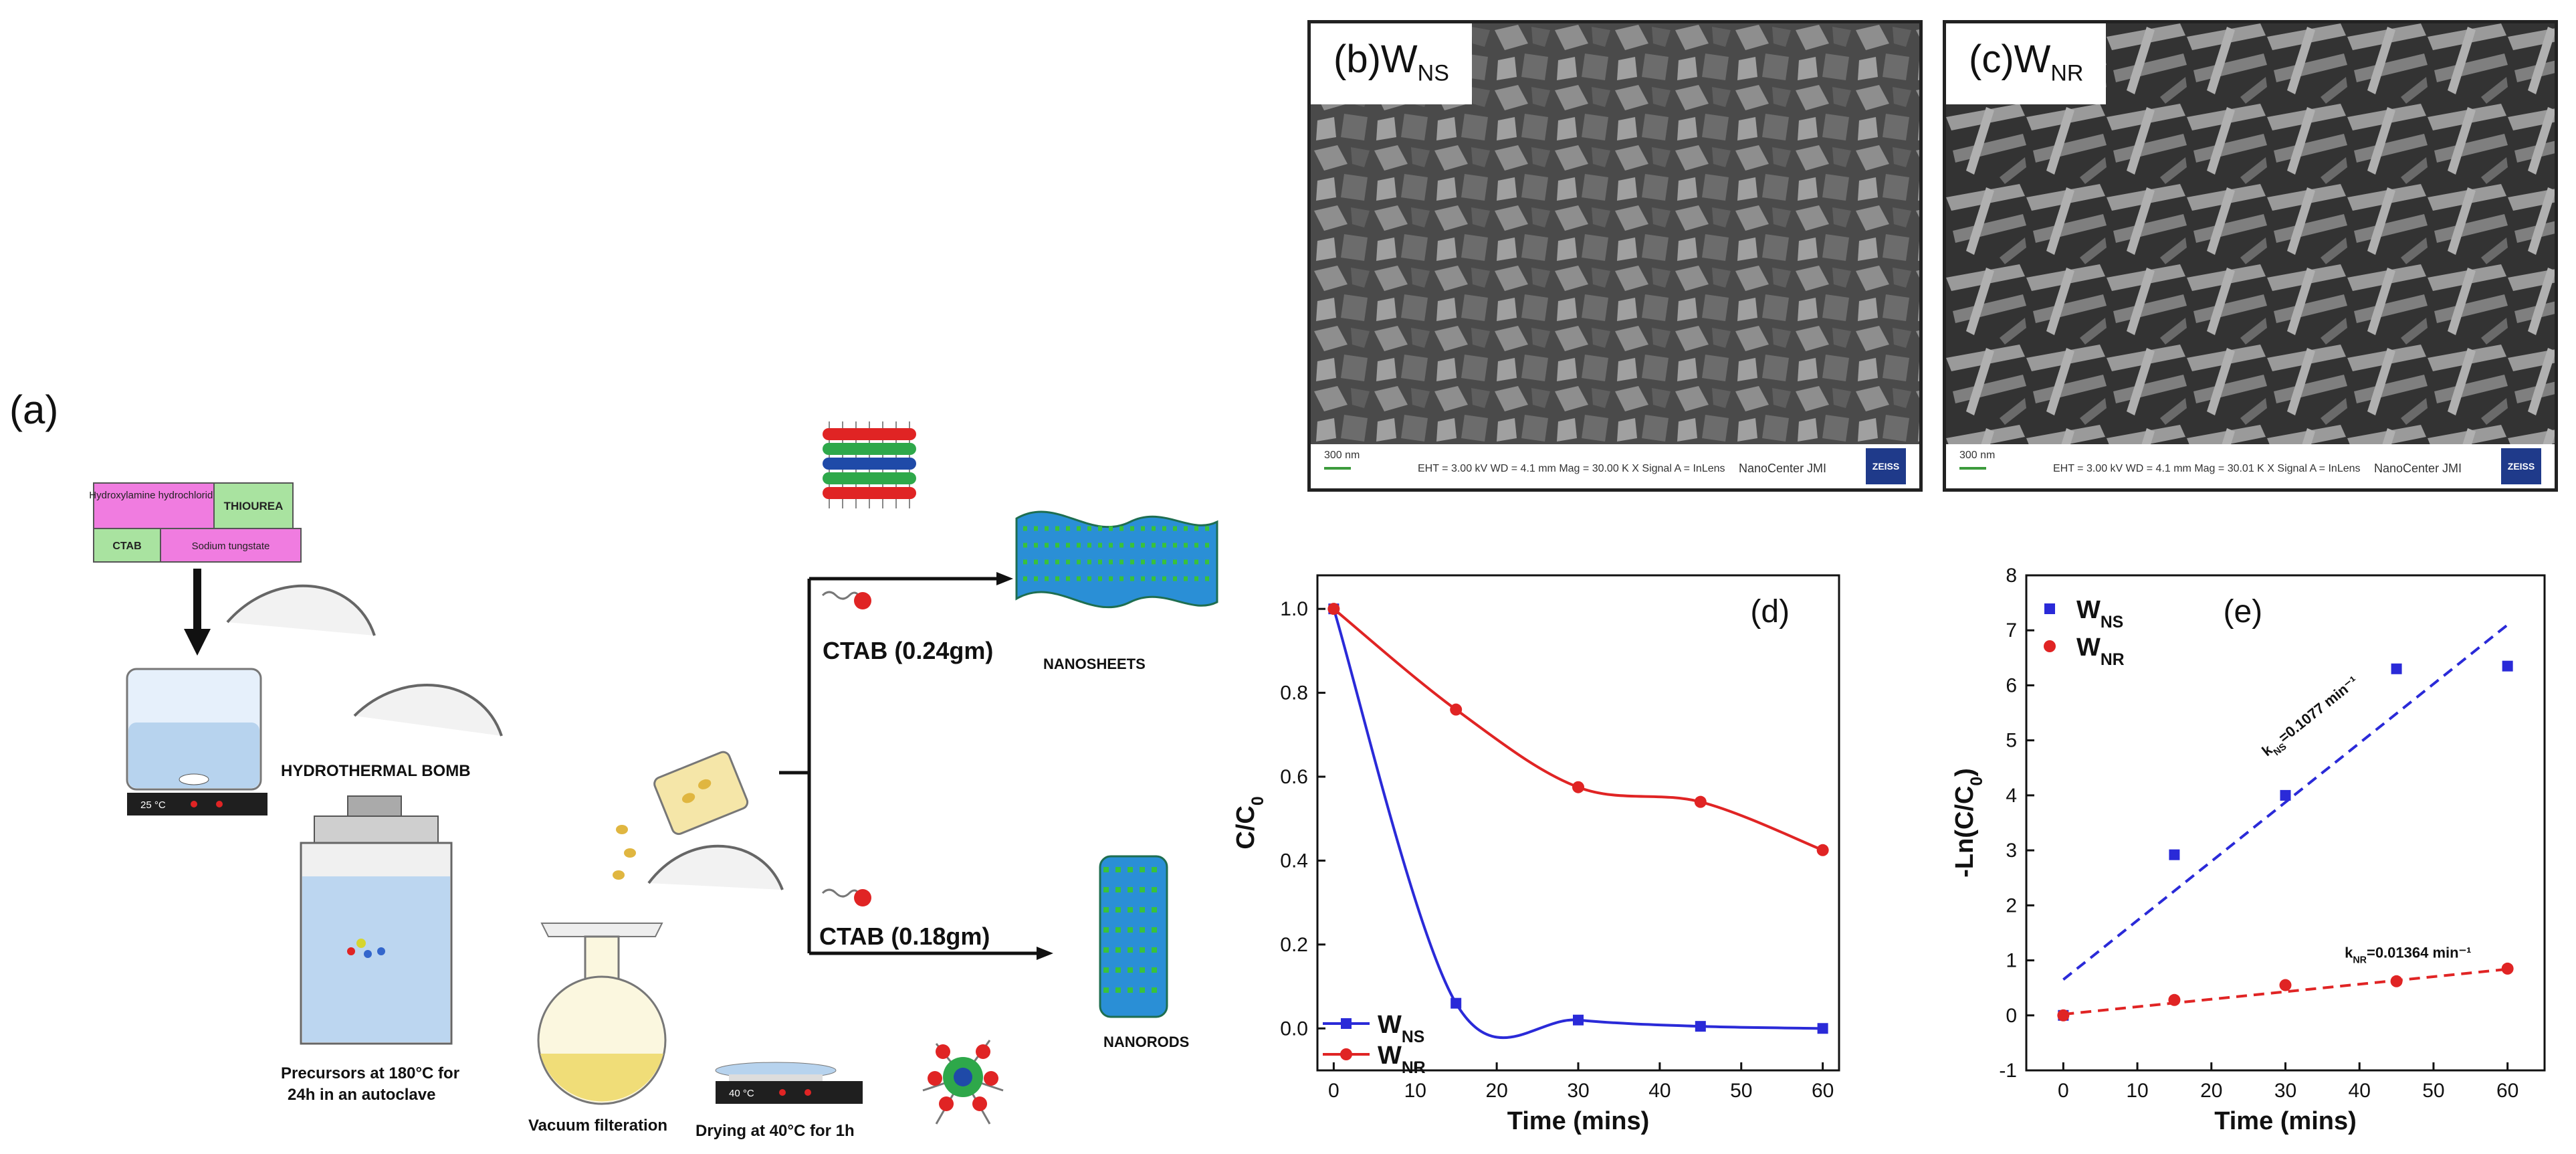 This screenshot has width=2576, height=1154. What do you see at coordinates (869, 464) in the screenshot?
I see `micelle-stack-icon` at bounding box center [869, 464].